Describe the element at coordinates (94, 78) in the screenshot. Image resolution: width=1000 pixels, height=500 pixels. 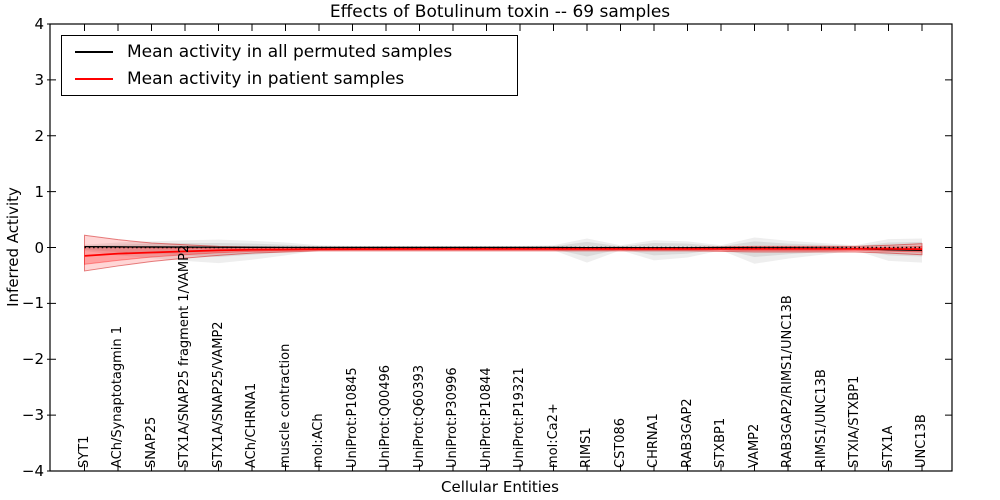
I see `legend-line-red-icon` at that location.